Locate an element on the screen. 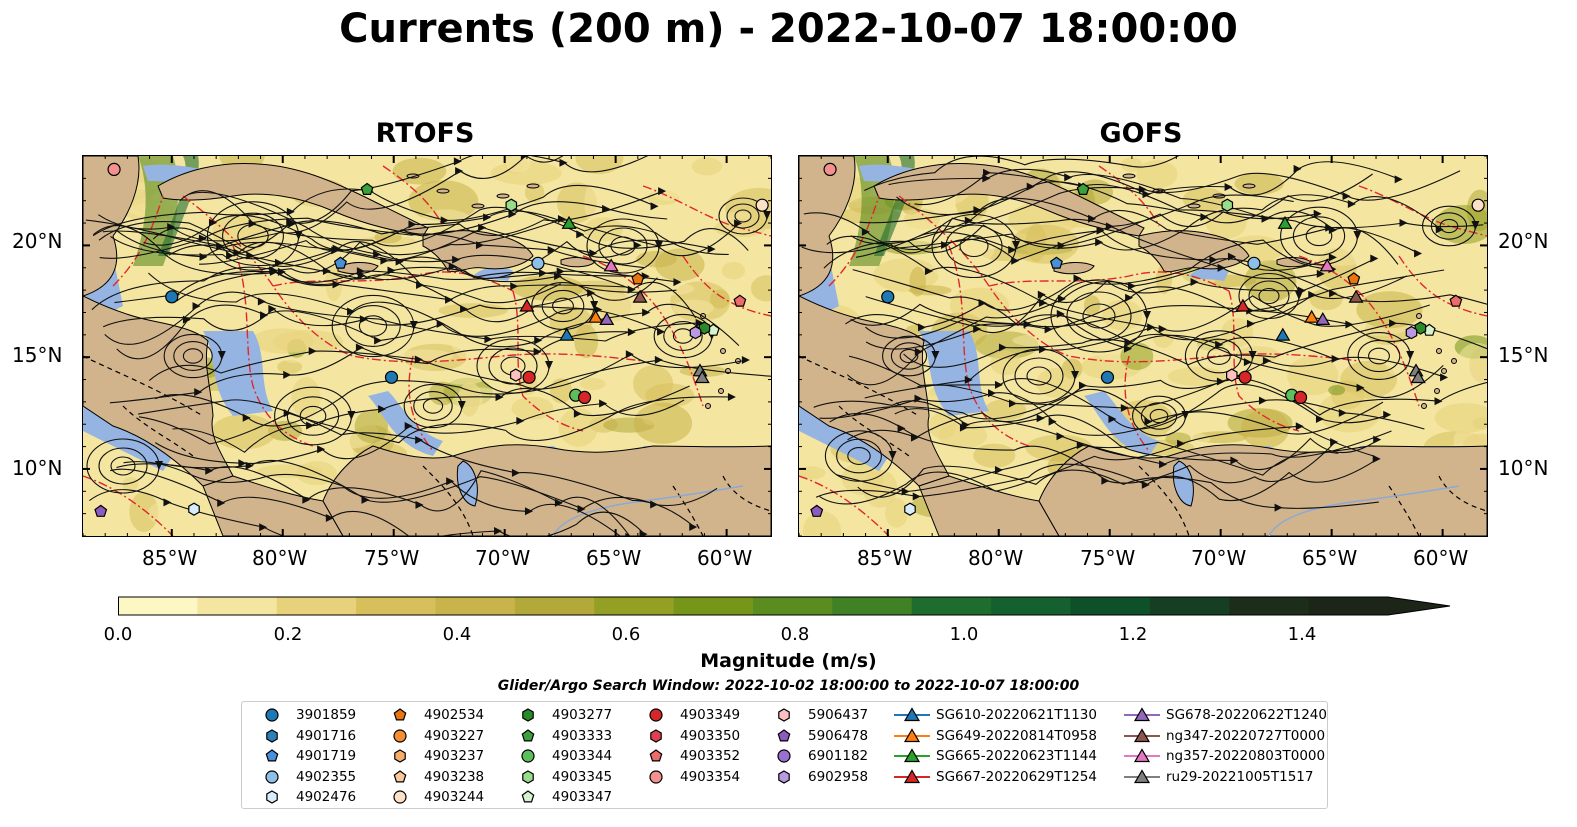  jamaica-land is located at coordinates (1074, 268).